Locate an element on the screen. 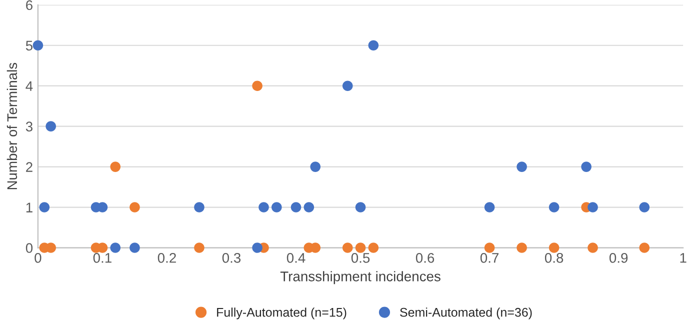 The height and width of the screenshot is (326, 690). x-tick-label: 0.6 is located at coordinates (425, 257).